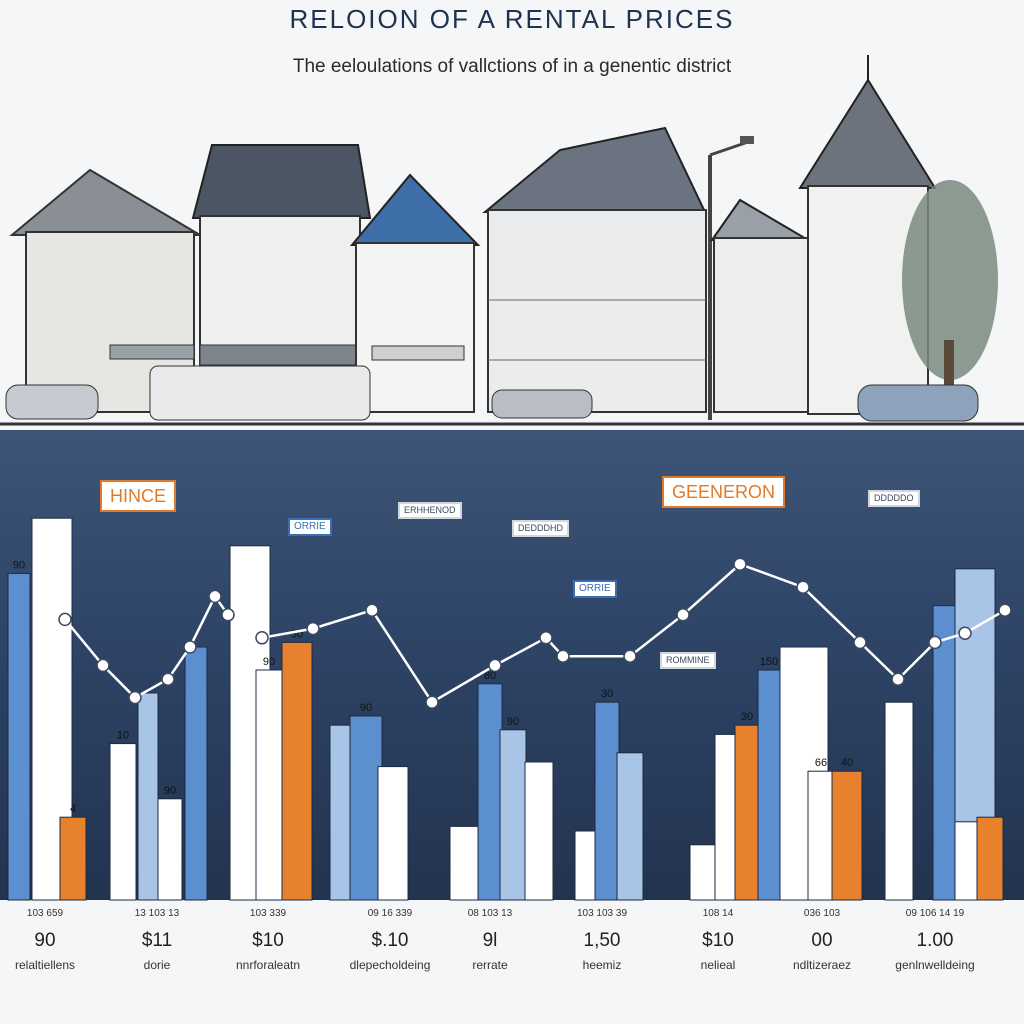 This screenshot has width=1024, height=1024. I want to click on tick-label-5: 103 103 39, so click(602, 913).